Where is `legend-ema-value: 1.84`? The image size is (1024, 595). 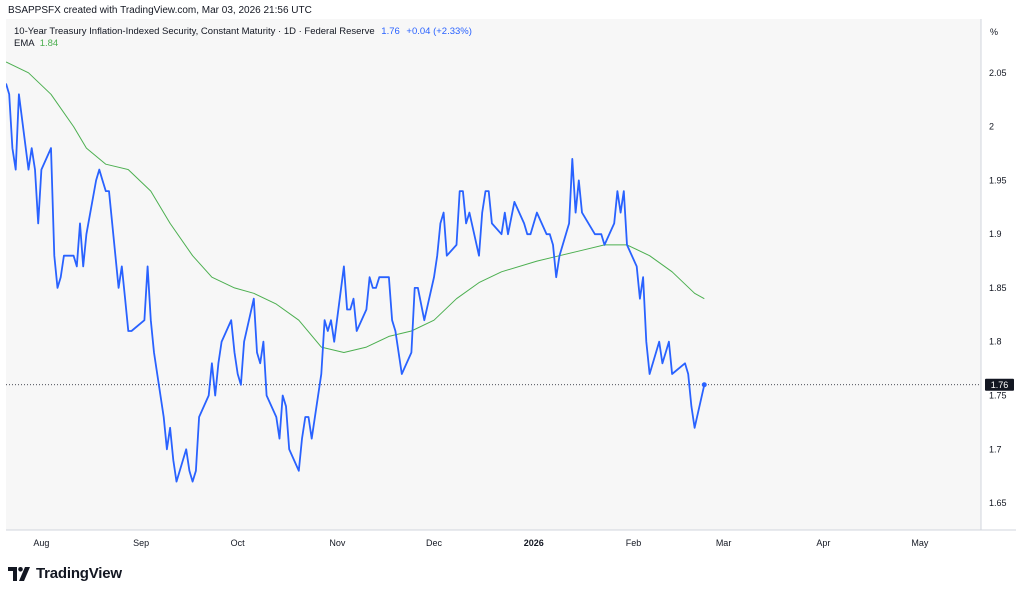 legend-ema-value: 1.84 is located at coordinates (49, 43).